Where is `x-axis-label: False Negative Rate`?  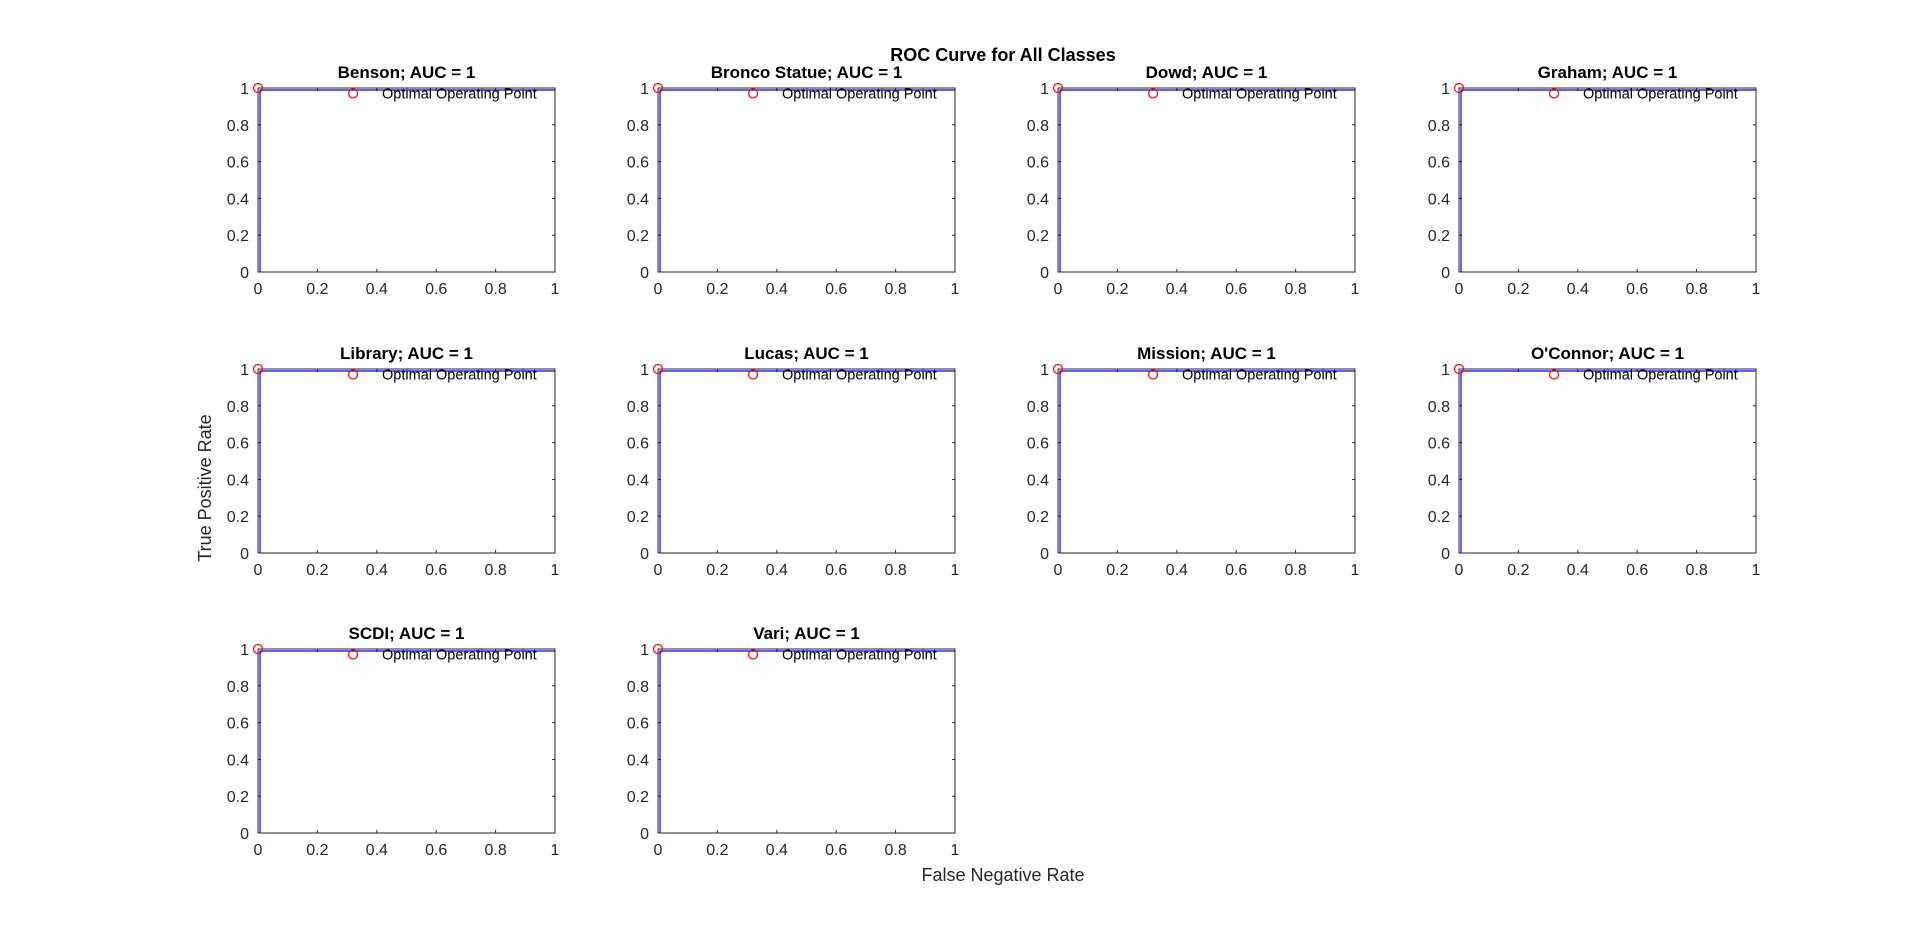
x-axis-label: False Negative Rate is located at coordinates (1002, 875).